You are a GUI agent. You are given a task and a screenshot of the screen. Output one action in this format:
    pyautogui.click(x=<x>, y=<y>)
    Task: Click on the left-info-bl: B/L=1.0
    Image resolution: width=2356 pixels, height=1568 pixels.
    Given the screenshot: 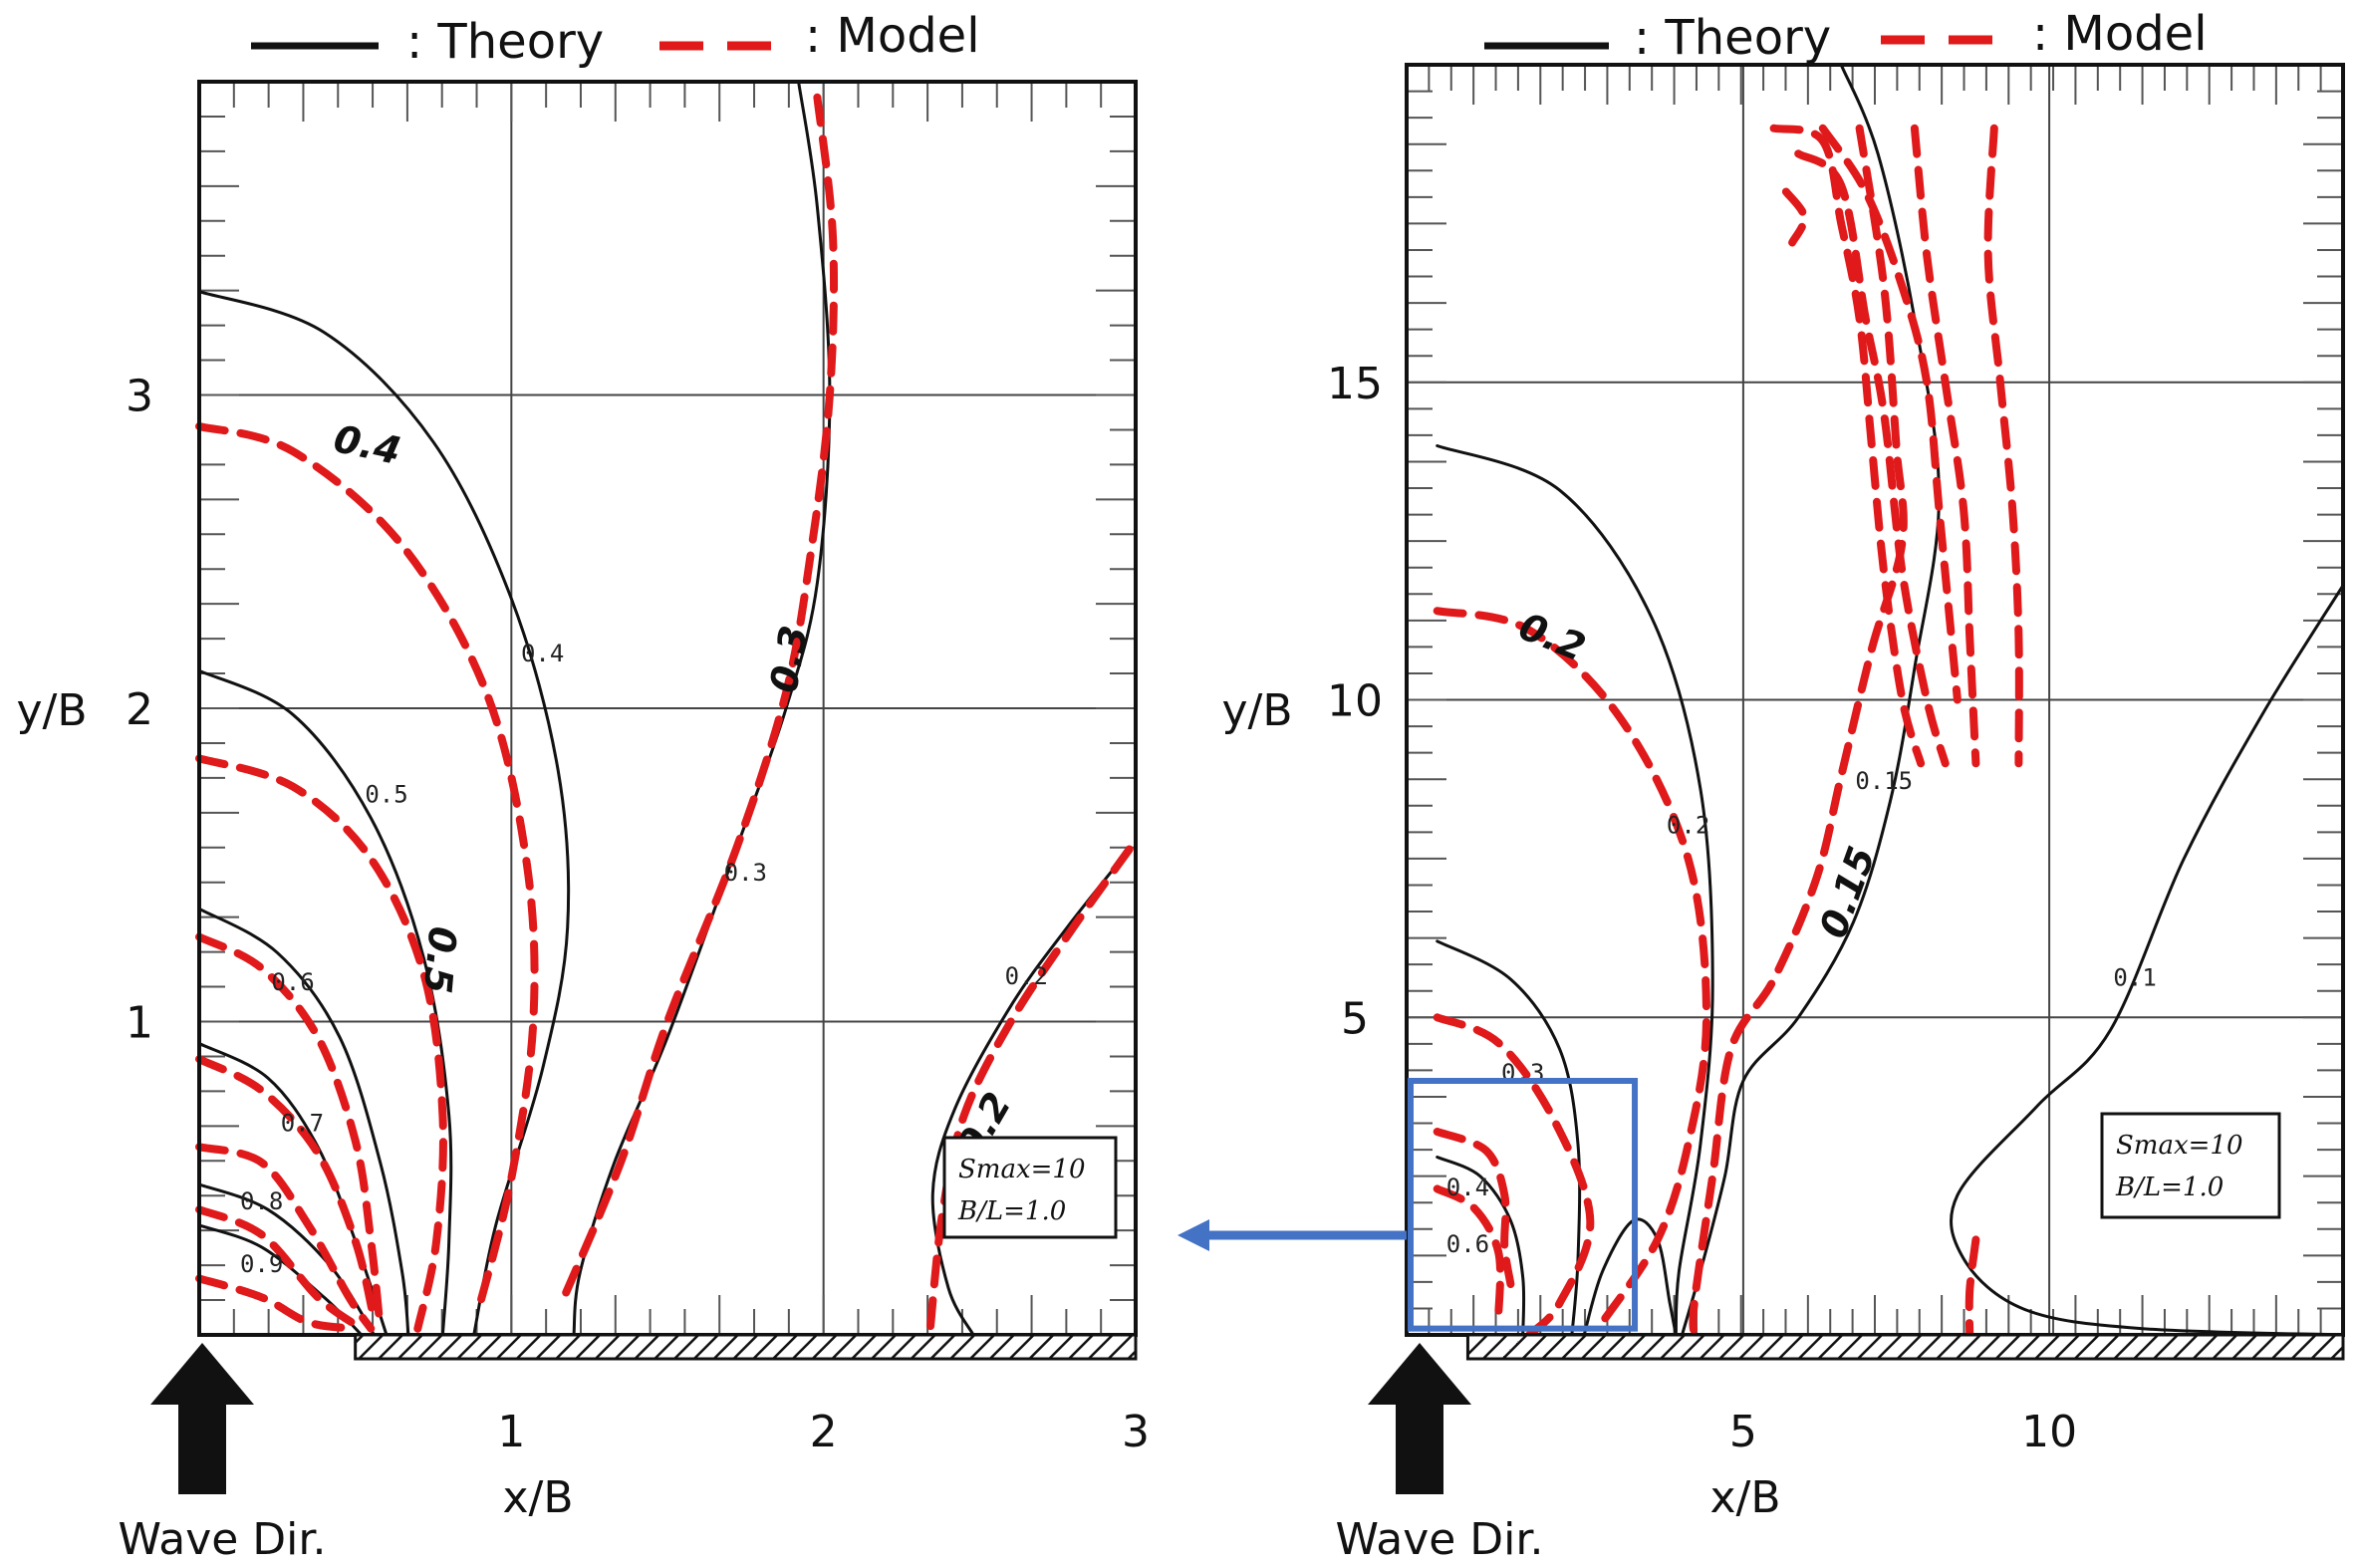 What is the action you would take?
    pyautogui.click(x=1012, y=1211)
    